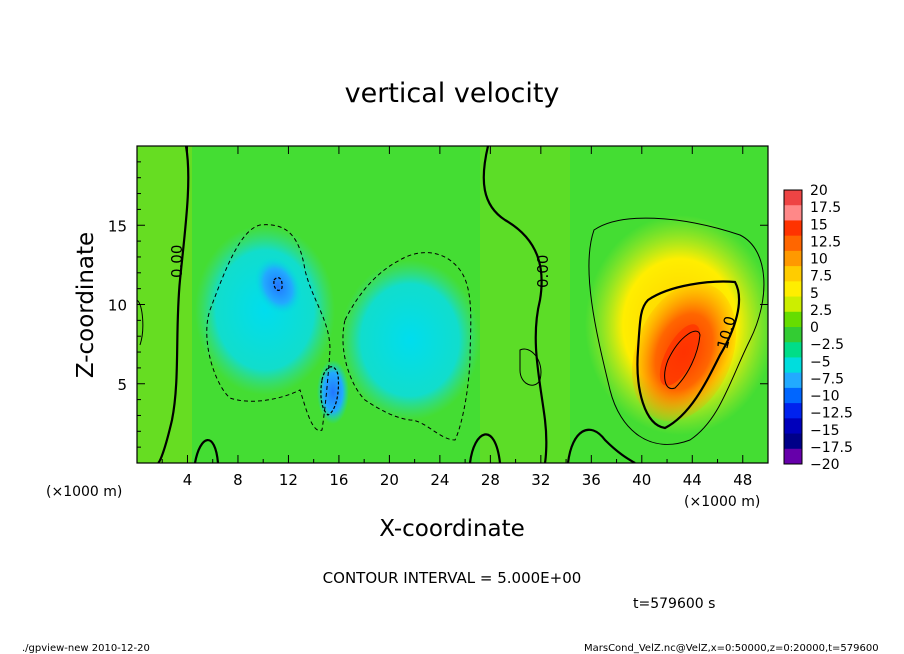  I want to click on weak-band-left, so click(164, 304).